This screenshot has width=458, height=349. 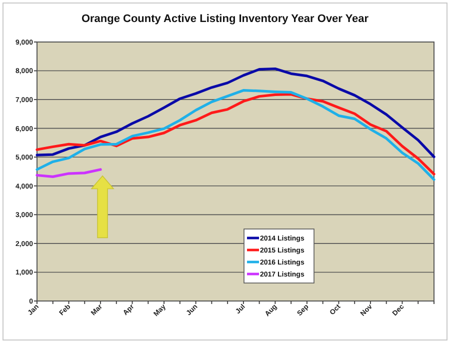 What do you see at coordinates (225, 19) in the screenshot?
I see `chart-title: Orange County Active Listing Inventory Year Over Year` at bounding box center [225, 19].